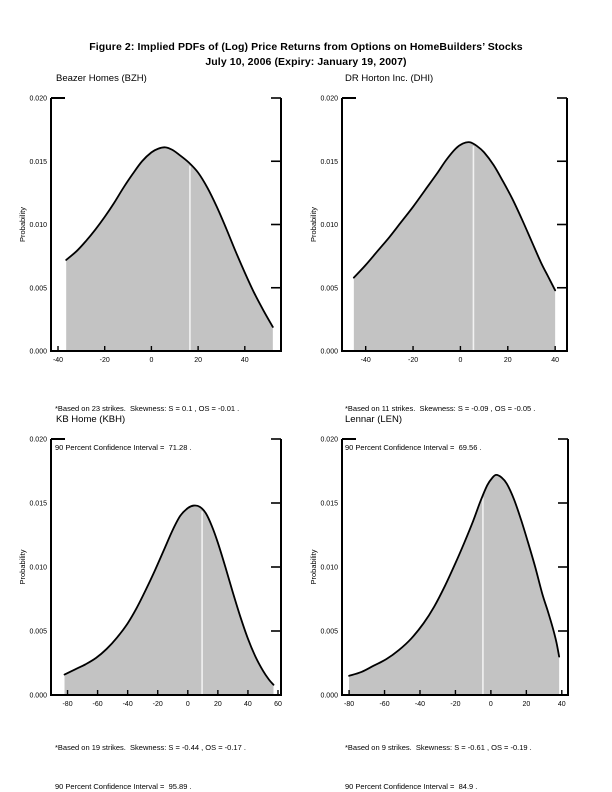 The height and width of the screenshot is (792, 612). What do you see at coordinates (101, 78) in the screenshot?
I see `panel-title-bzh: Beazer Homes (BZH)` at bounding box center [101, 78].